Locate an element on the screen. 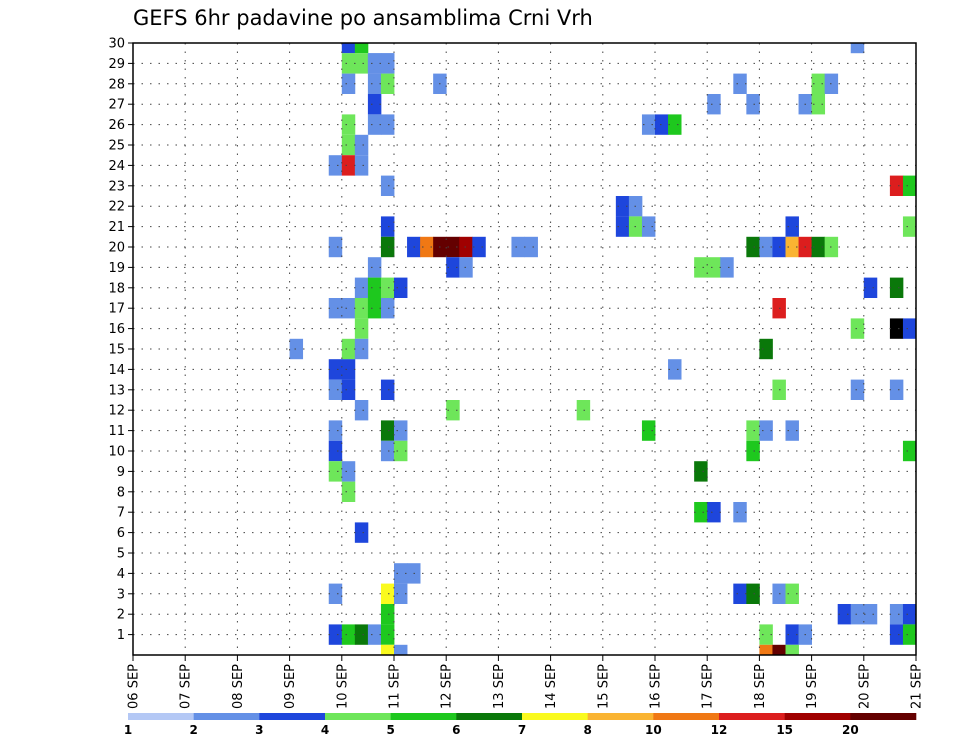 Image resolution: width=960 pixels, height=742 pixels. y-tick-label: 12 is located at coordinates (116, 411).